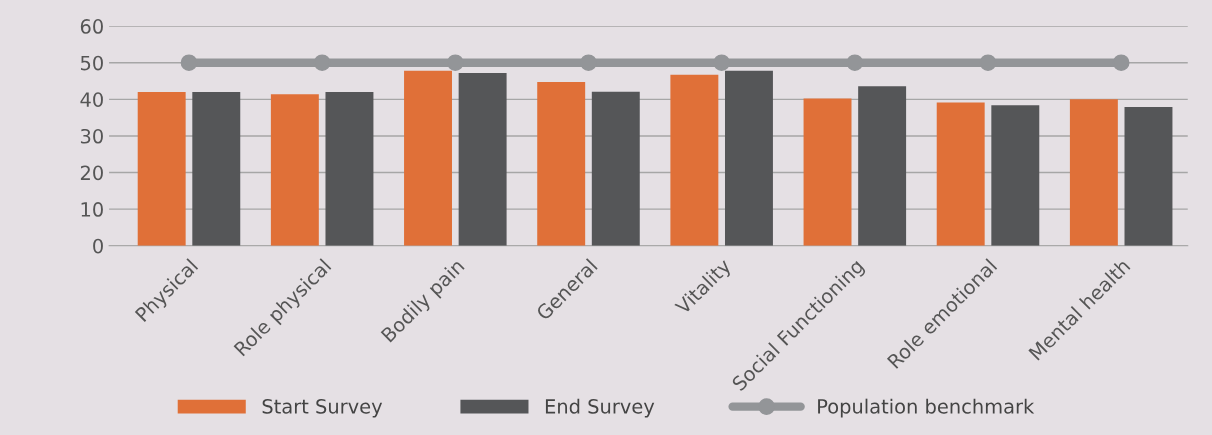  Describe the element at coordinates (98, 246) in the screenshot. I see `y-tick-label: 0` at that location.